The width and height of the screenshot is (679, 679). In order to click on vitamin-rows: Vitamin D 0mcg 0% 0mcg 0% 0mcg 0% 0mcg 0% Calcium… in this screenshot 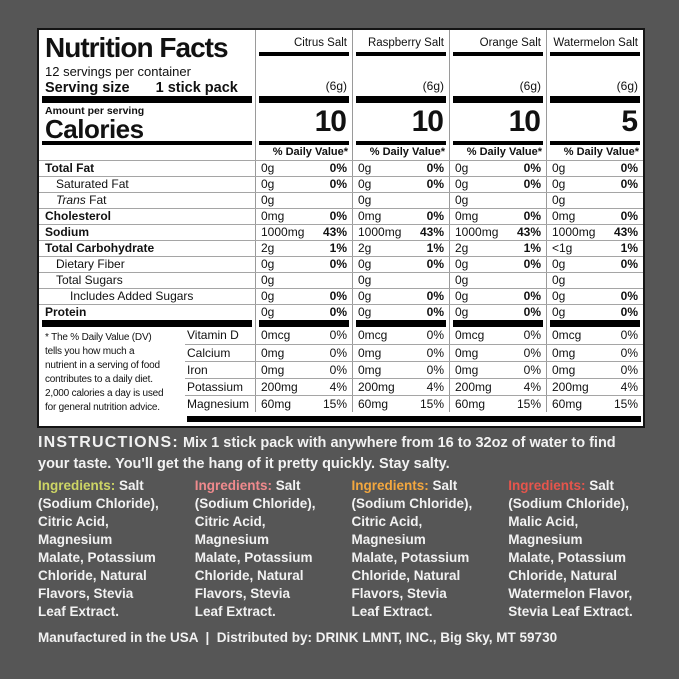, I will do `click(414, 371)`.